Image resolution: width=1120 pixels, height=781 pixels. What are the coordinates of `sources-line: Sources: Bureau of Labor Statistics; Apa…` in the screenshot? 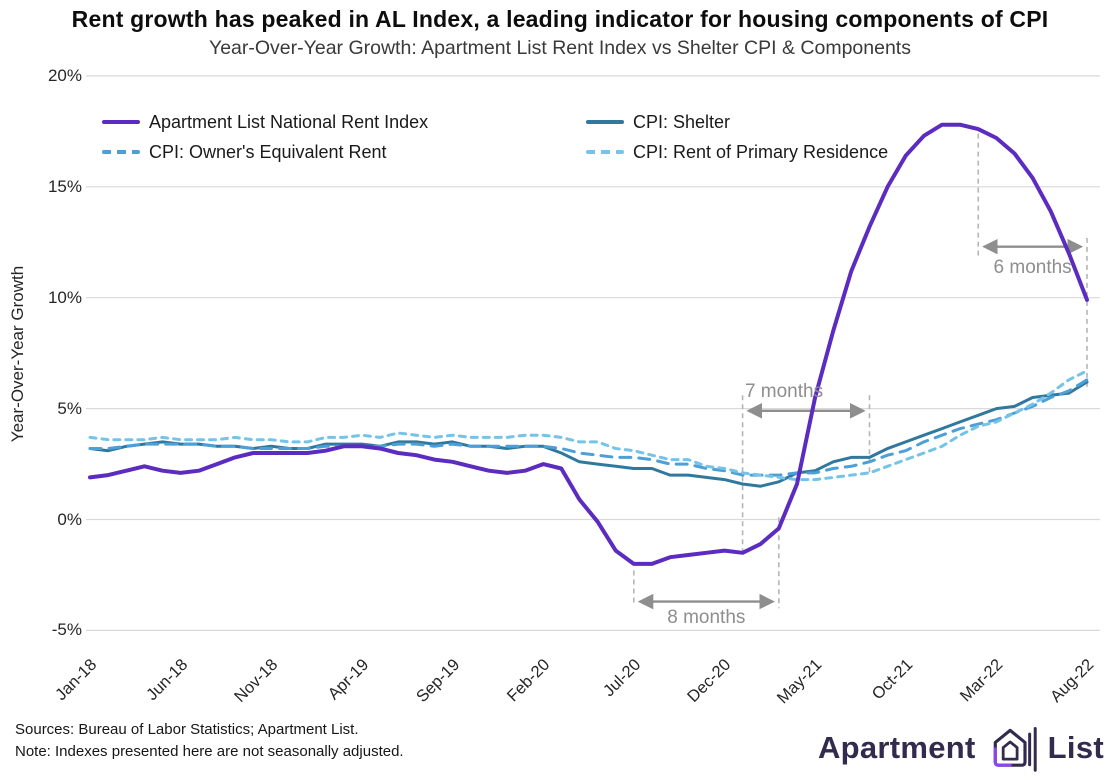 It's located at (187, 729).